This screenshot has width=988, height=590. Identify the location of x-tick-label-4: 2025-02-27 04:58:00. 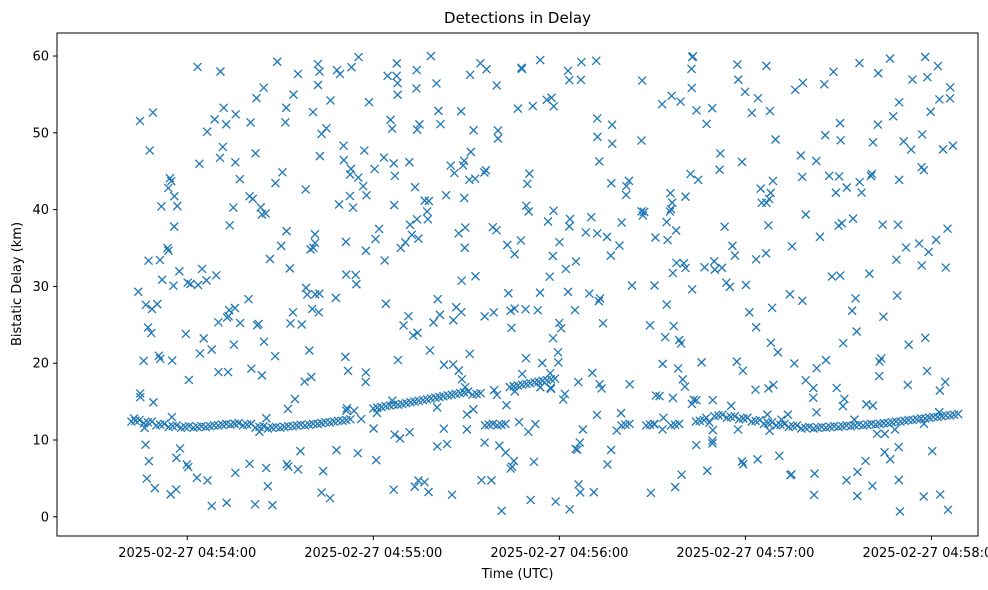
(925, 553).